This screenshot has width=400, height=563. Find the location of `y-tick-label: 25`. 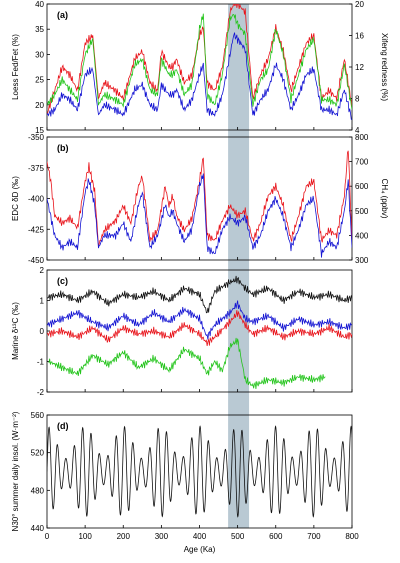

y-tick-label: 25 is located at coordinates (39, 80).